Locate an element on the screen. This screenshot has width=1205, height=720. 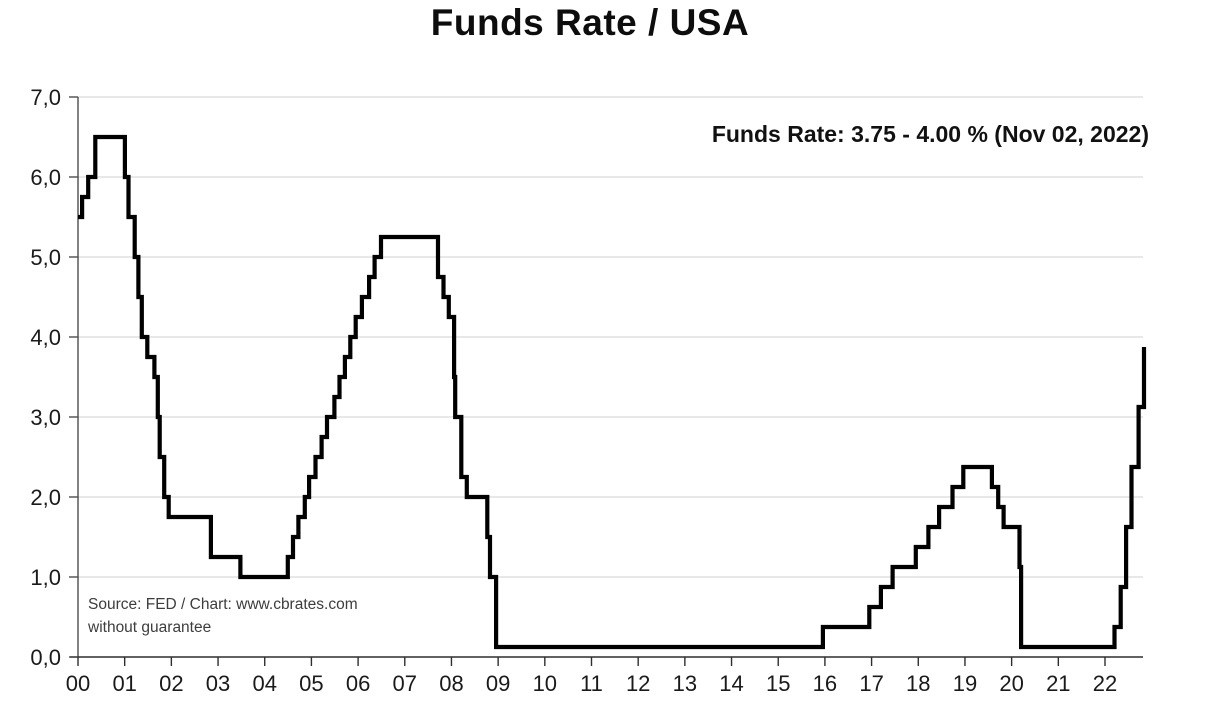
x-tick-label: 17 is located at coordinates (871, 683).